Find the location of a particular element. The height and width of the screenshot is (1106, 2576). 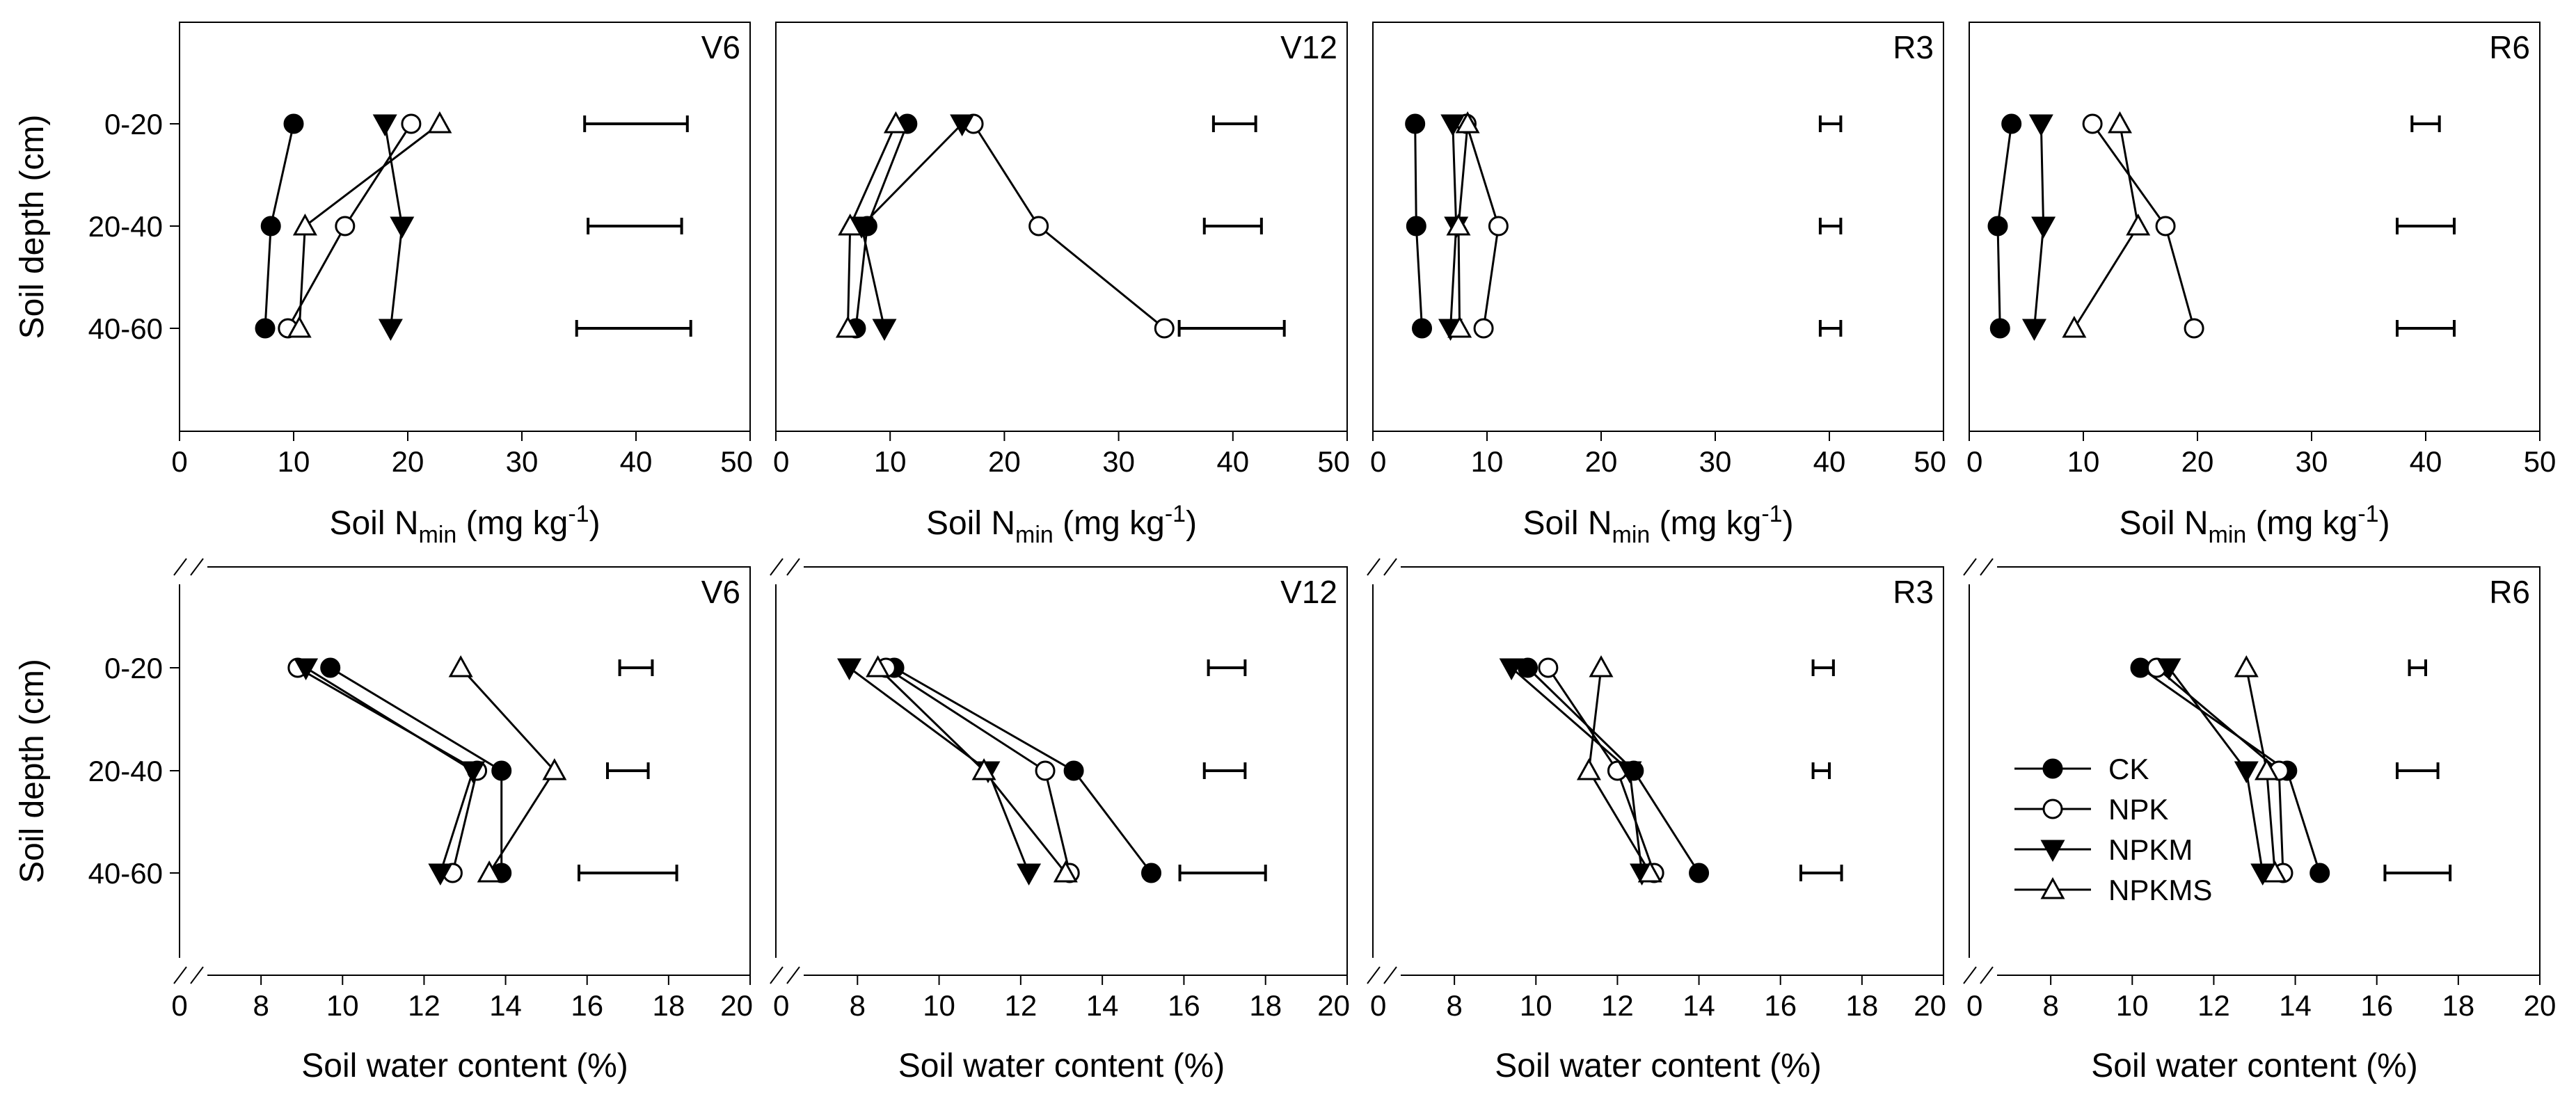

legend-marker-npkm is located at coordinates (2052, 851).